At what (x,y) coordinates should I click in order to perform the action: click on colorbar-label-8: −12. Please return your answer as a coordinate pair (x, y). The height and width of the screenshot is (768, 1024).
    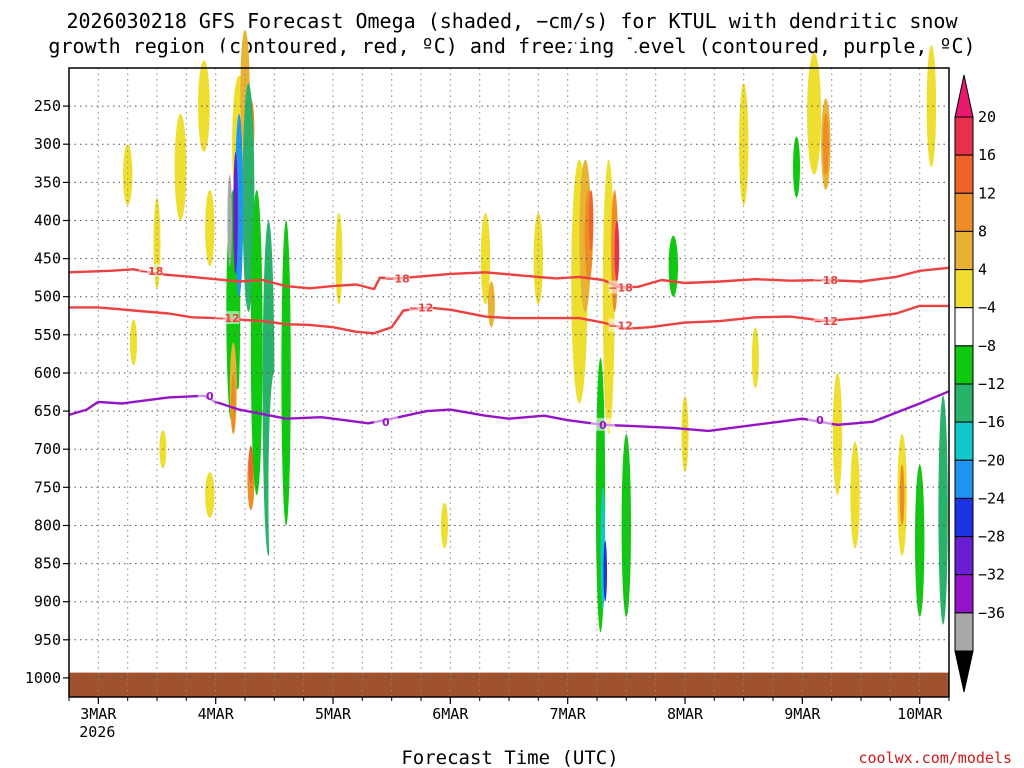
    Looking at the image, I should click on (991, 384).